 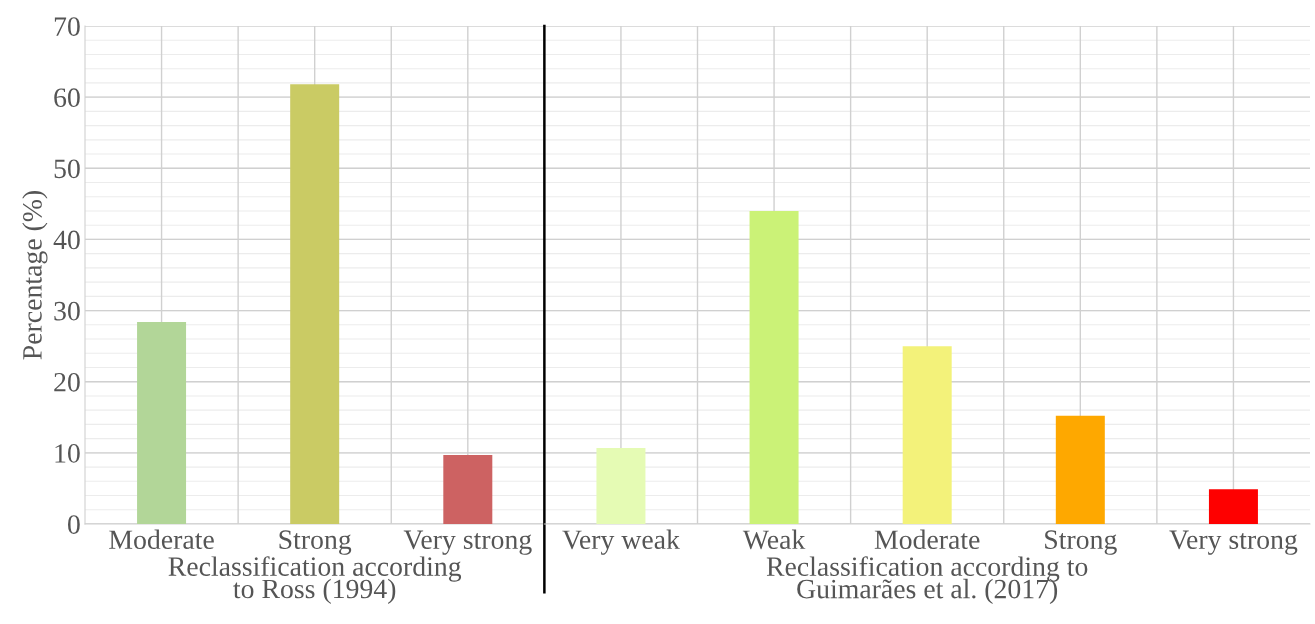 I want to click on y-tick-label: 70, so click(x=67, y=26).